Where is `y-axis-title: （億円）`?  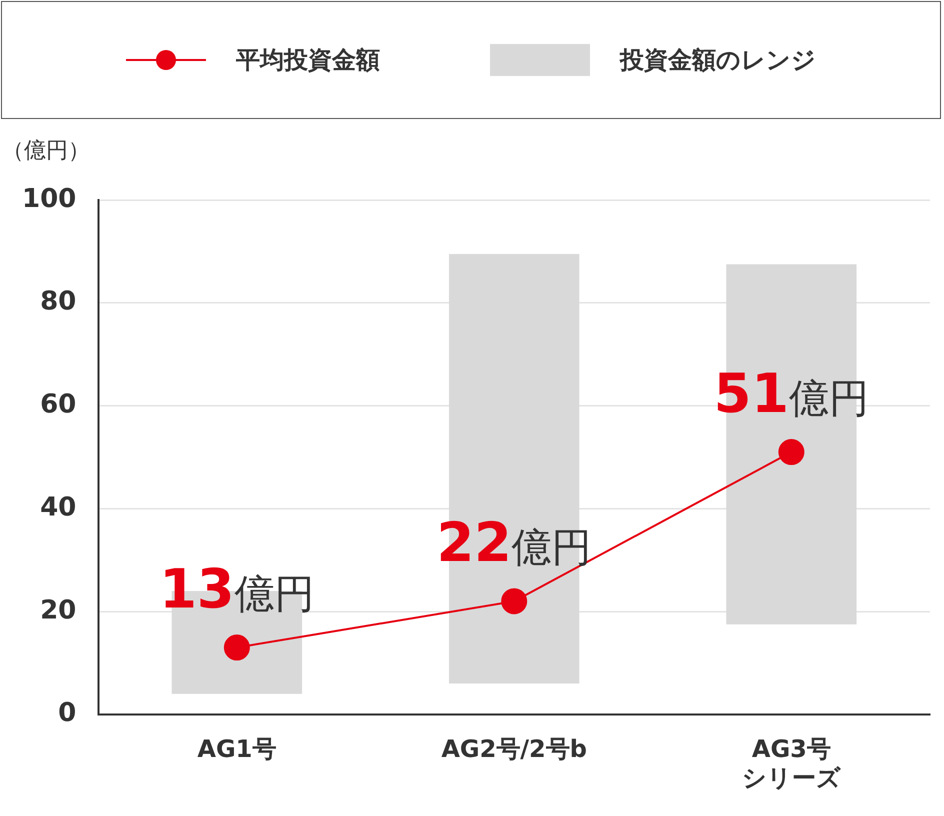
y-axis-title: （億円） is located at coordinates (46, 151).